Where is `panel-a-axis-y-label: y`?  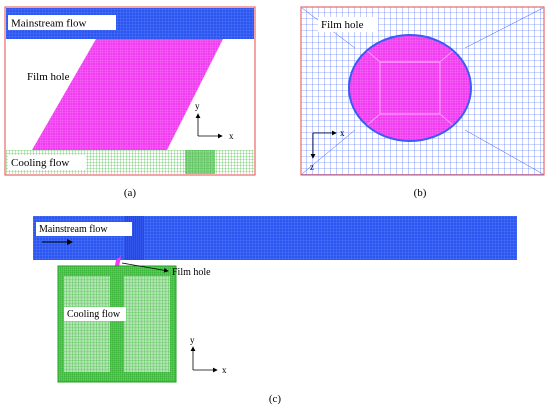 panel-a-axis-y-label: y is located at coordinates (197, 106).